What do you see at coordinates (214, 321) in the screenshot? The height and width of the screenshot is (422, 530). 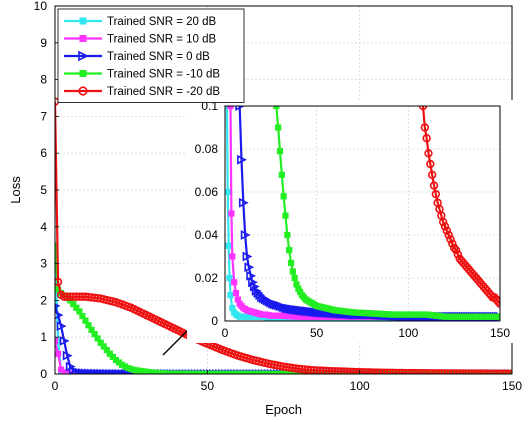 I see `inset-y-tick-label: 0` at bounding box center [214, 321].